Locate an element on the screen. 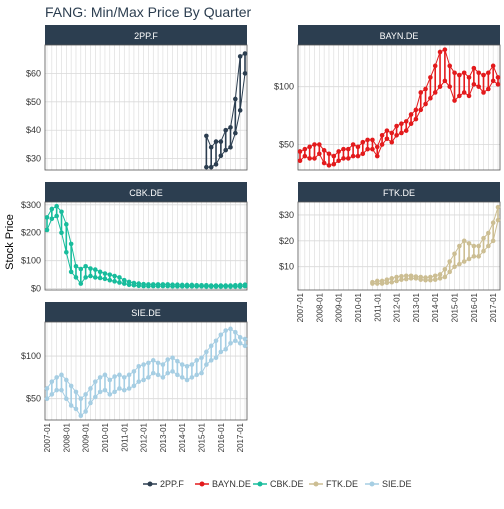  legend-label: BAYN.DE is located at coordinates (231, 484).